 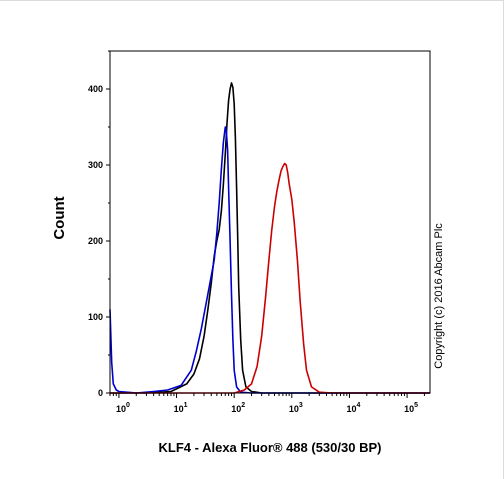 What do you see at coordinates (59, 217) in the screenshot?
I see `y-axis-title: Count` at bounding box center [59, 217].